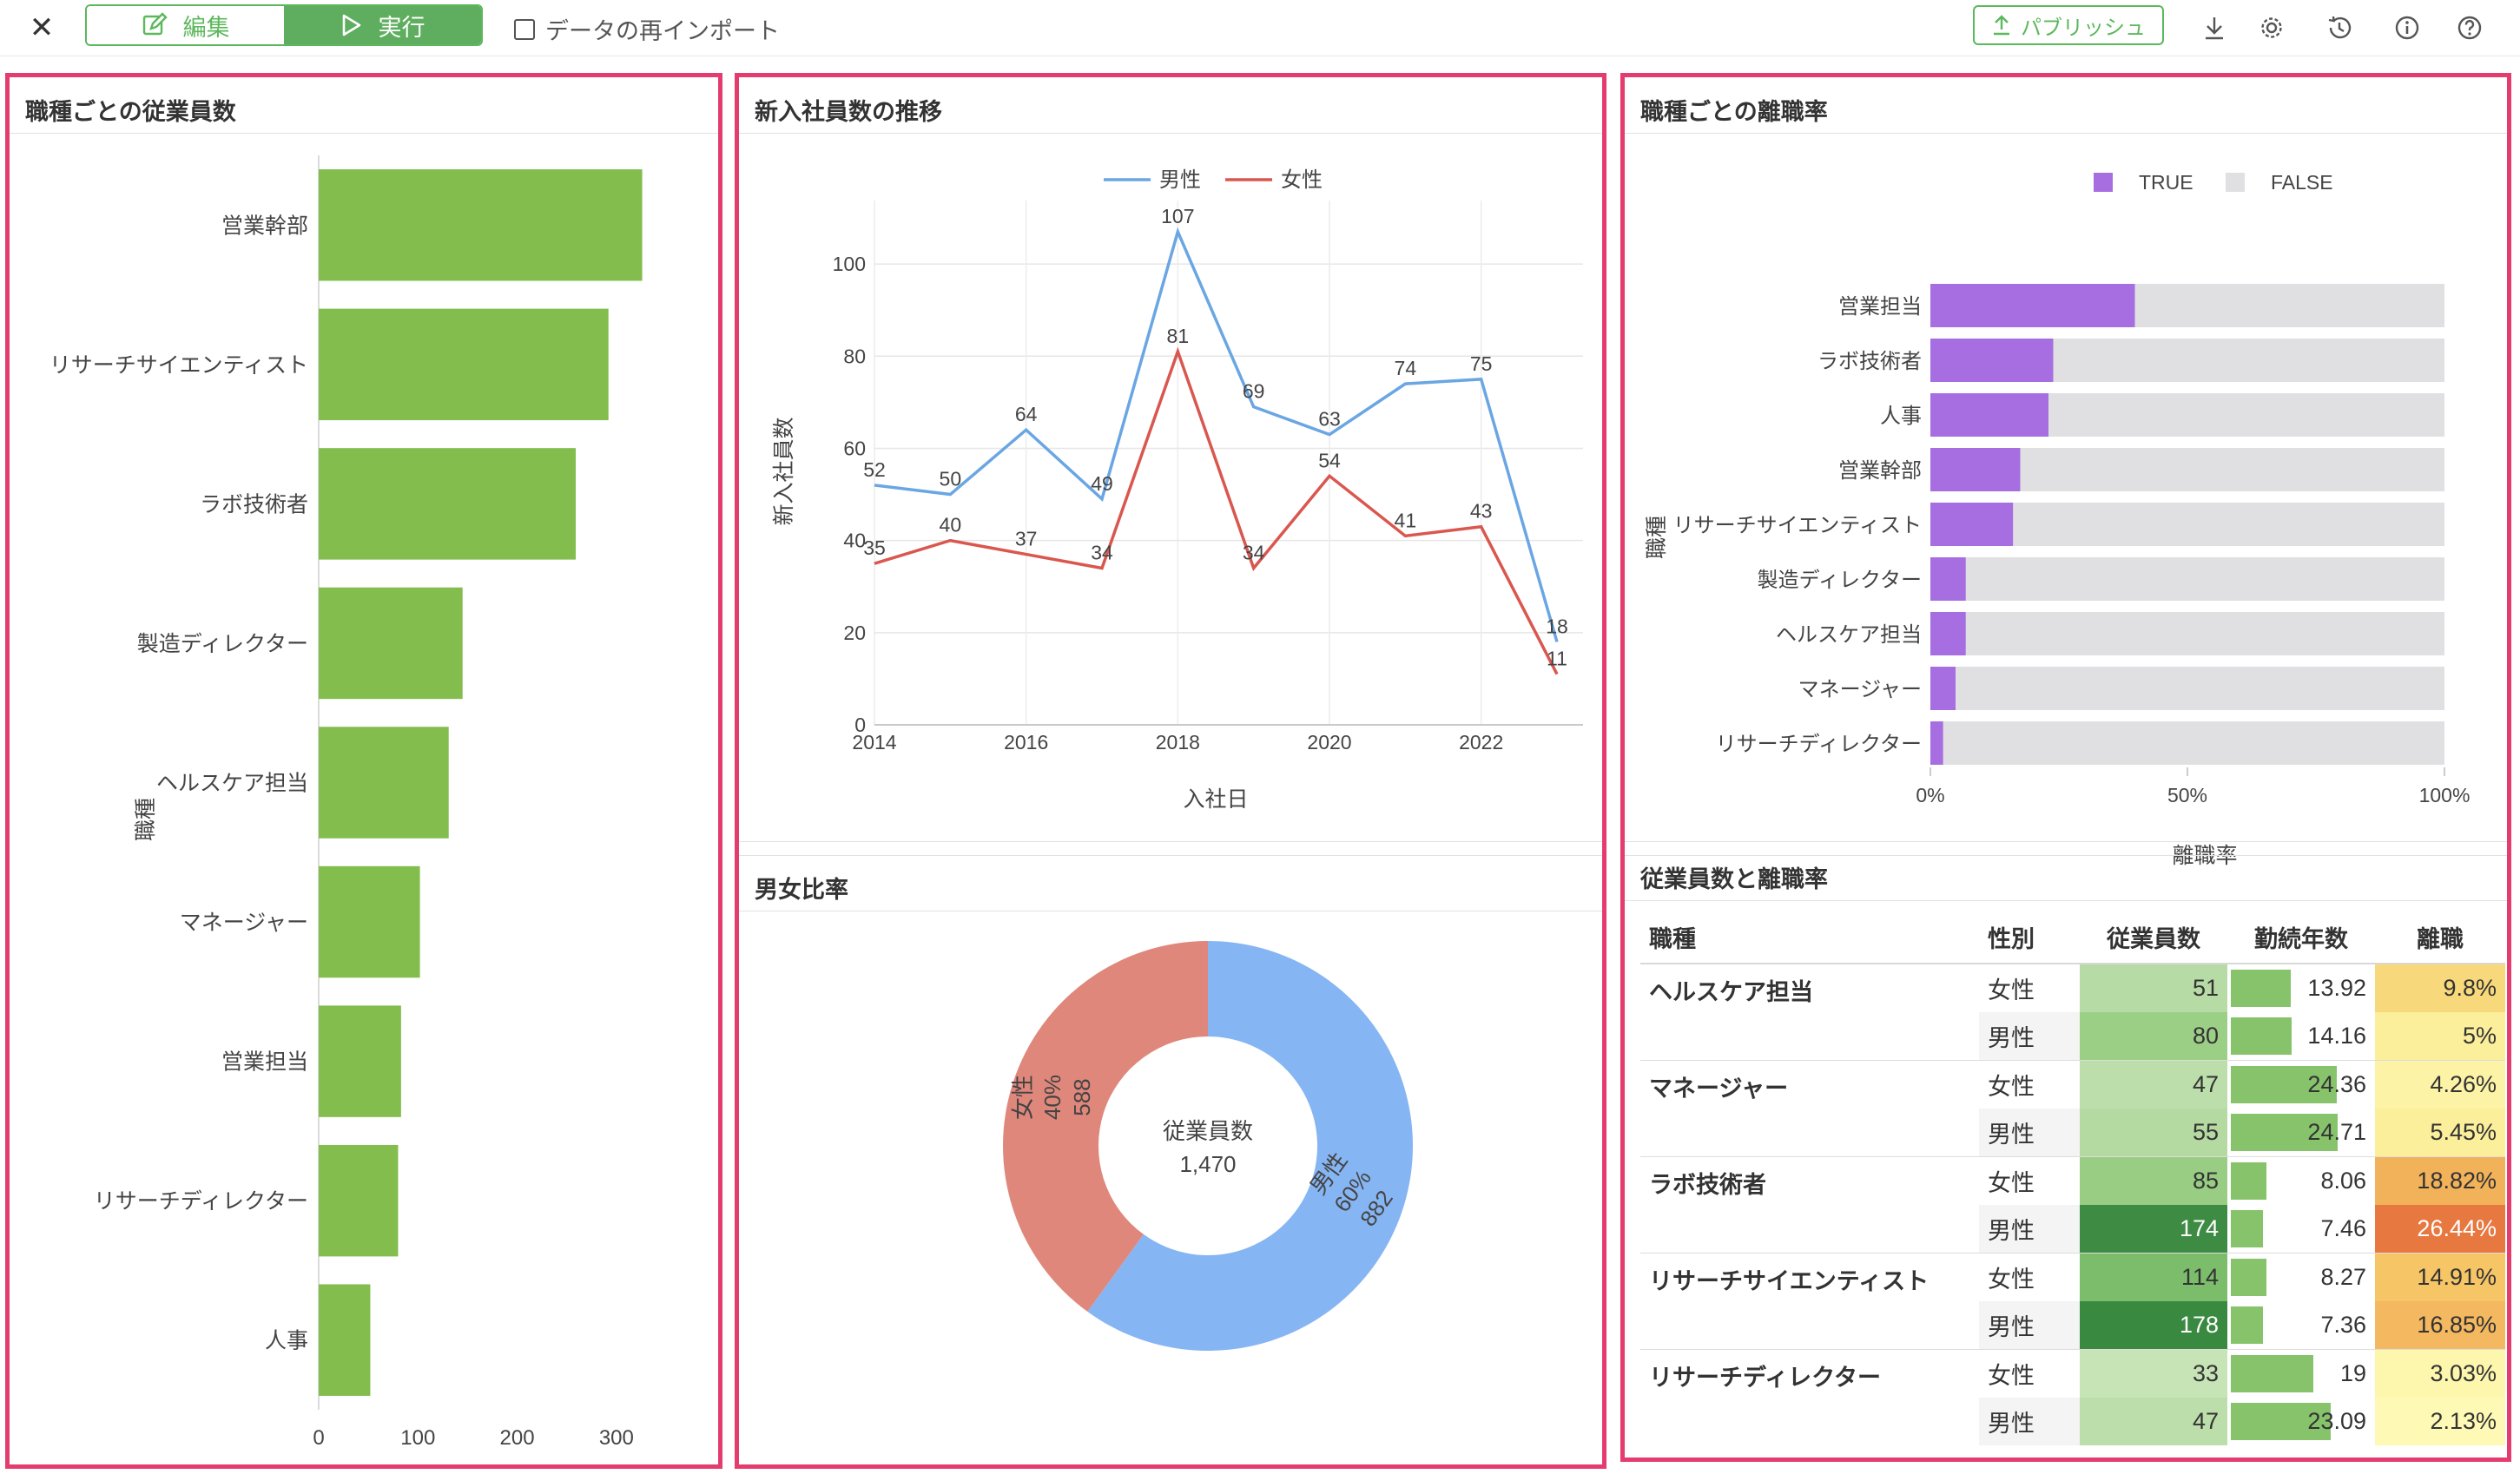 The width and height of the screenshot is (2520, 1474). Describe the element at coordinates (1208, 1131) in the screenshot. I see `donut-center-label: 従業員数` at that location.